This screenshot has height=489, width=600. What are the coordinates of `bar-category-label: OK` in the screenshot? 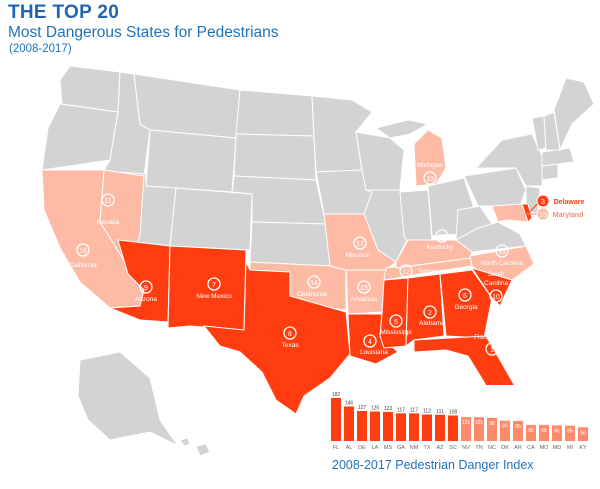 It's located at (505, 448).